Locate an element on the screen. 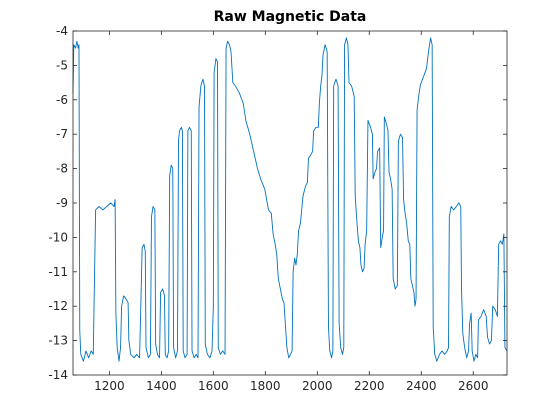  y-tick-label: -5 is located at coordinates (62, 65).